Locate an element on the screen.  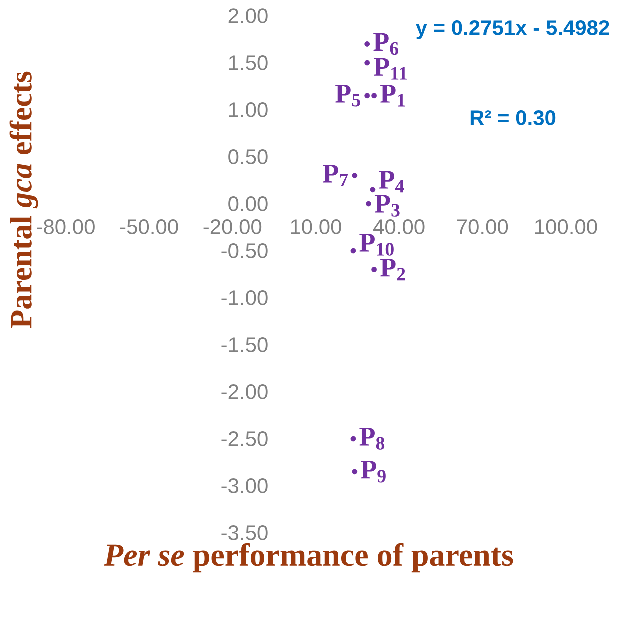
series-label: P$_{6}$ is located at coordinates (386, 44).